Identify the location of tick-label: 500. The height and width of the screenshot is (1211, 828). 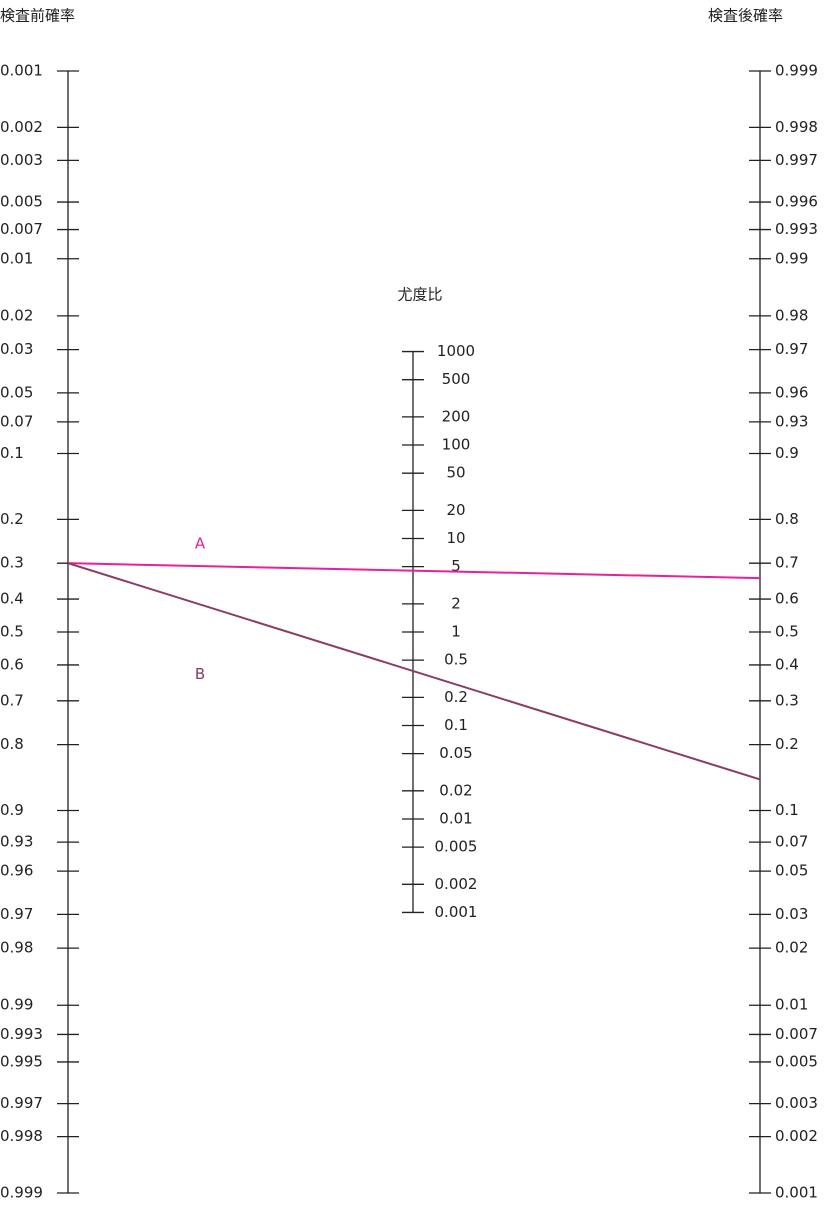
(456, 379).